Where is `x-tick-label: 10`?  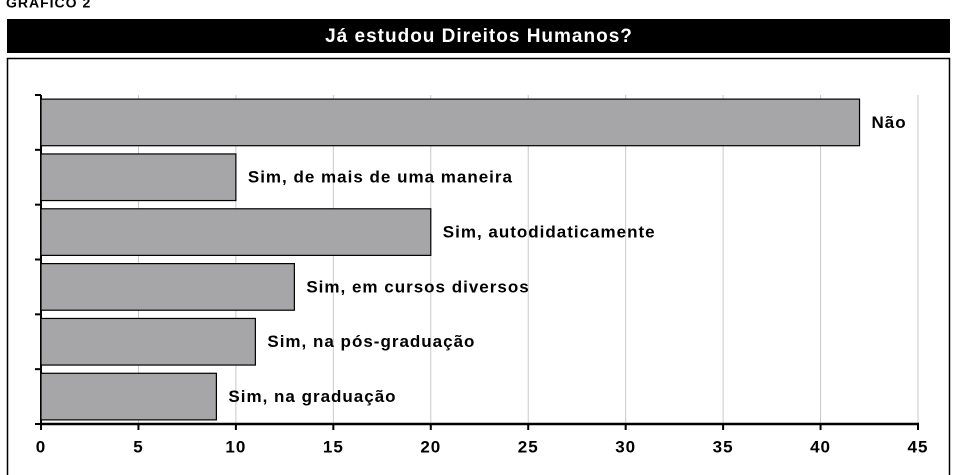
x-tick-label: 10 is located at coordinates (235, 446).